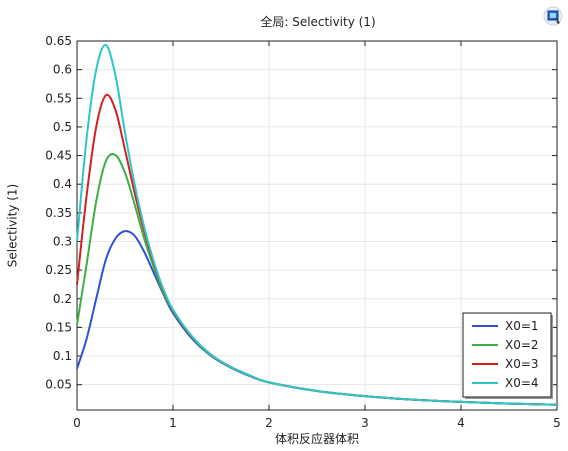 Image resolution: width=568 pixels, height=451 pixels. What do you see at coordinates (173, 423) in the screenshot?
I see `x-tick-label: 1` at bounding box center [173, 423].